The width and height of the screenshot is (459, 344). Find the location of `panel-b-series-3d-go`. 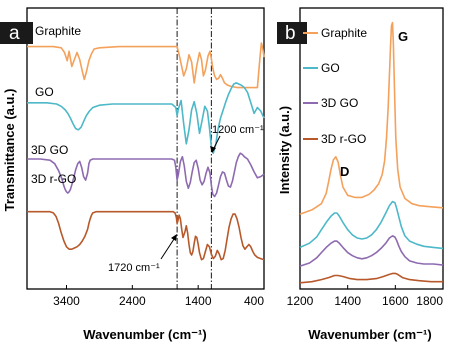

panel-b-series-3d-go is located at coordinates (371, 251).